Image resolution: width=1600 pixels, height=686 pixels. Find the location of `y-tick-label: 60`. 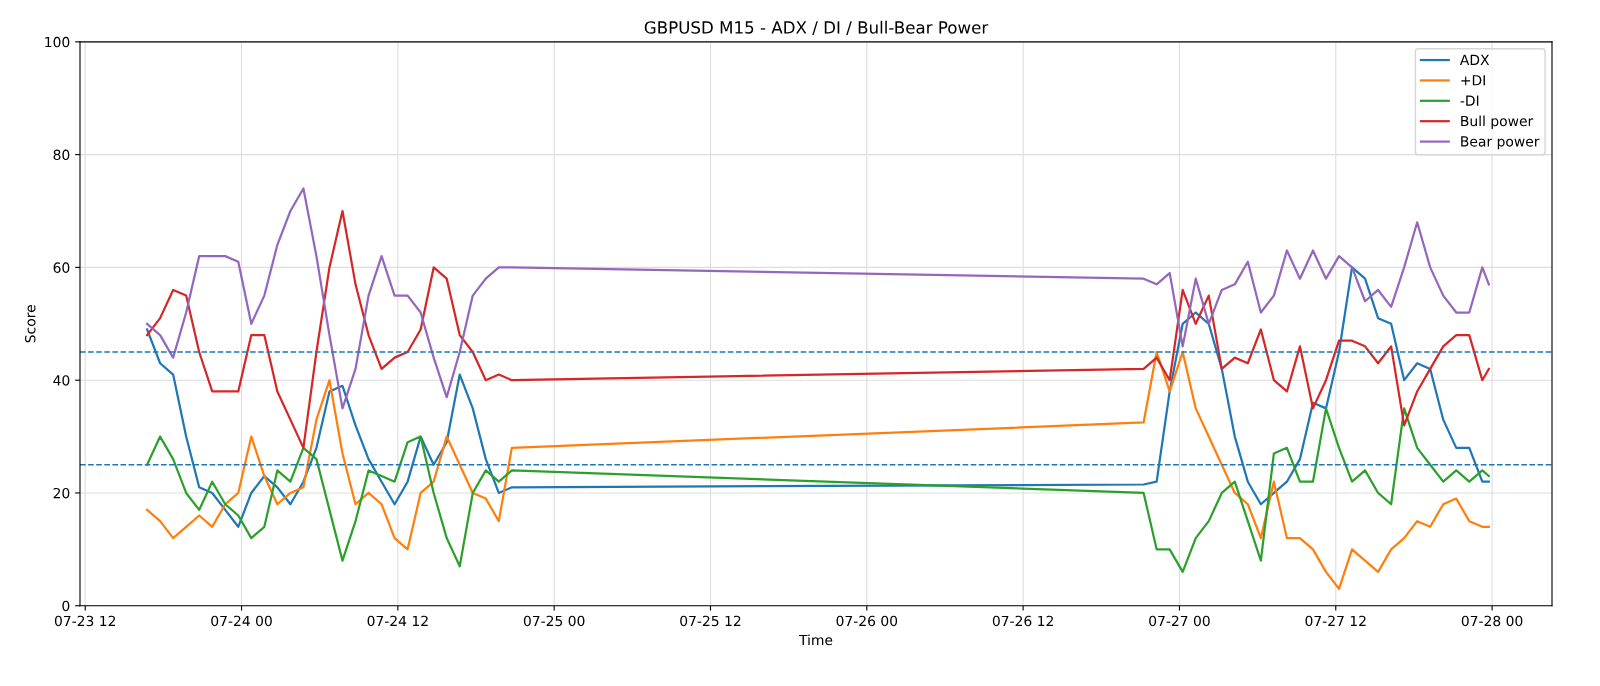

y-tick-label: 60 is located at coordinates (61, 267).